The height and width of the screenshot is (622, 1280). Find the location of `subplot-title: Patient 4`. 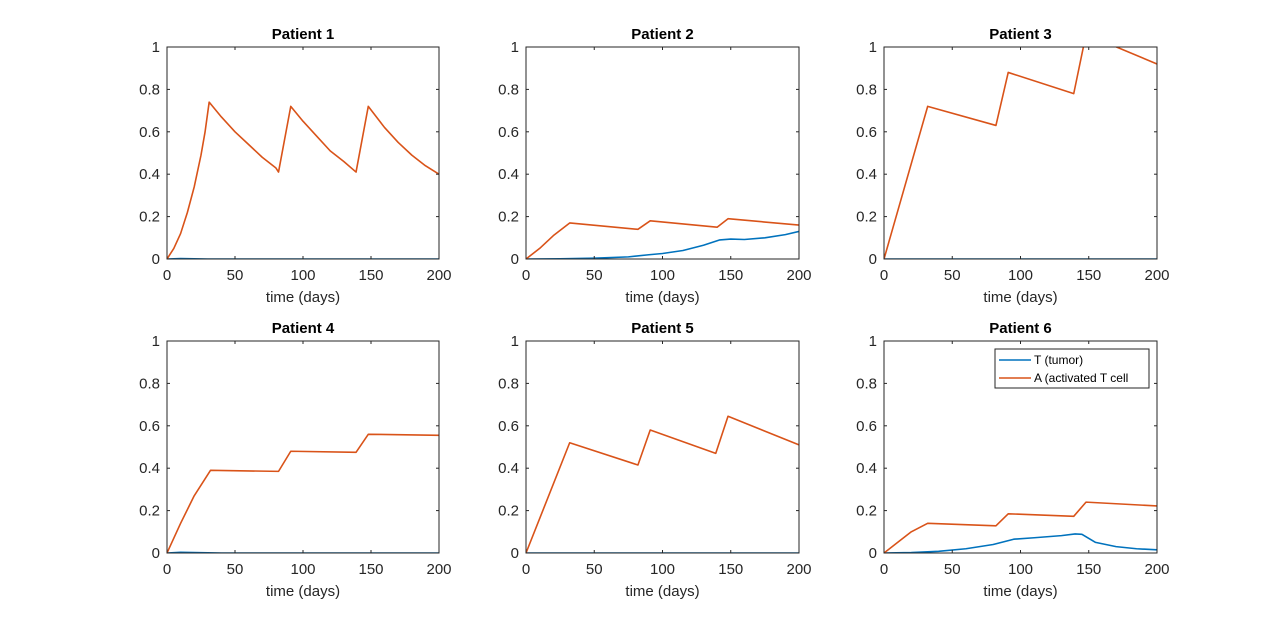

subplot-title: Patient 4 is located at coordinates (303, 328).